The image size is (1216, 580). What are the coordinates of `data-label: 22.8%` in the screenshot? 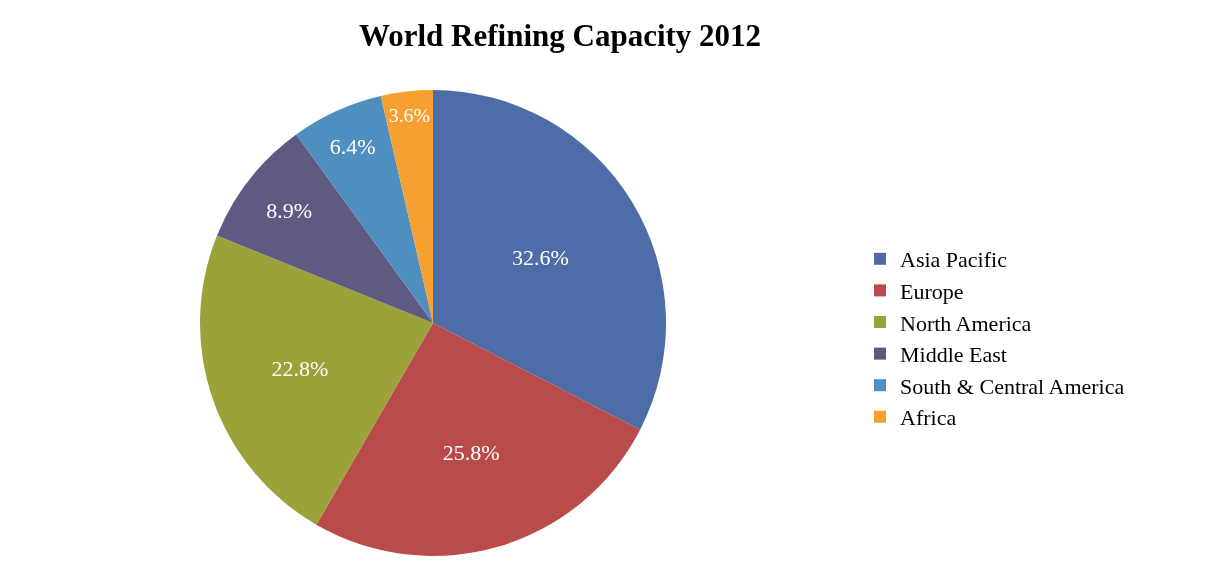 It's located at (300, 369).